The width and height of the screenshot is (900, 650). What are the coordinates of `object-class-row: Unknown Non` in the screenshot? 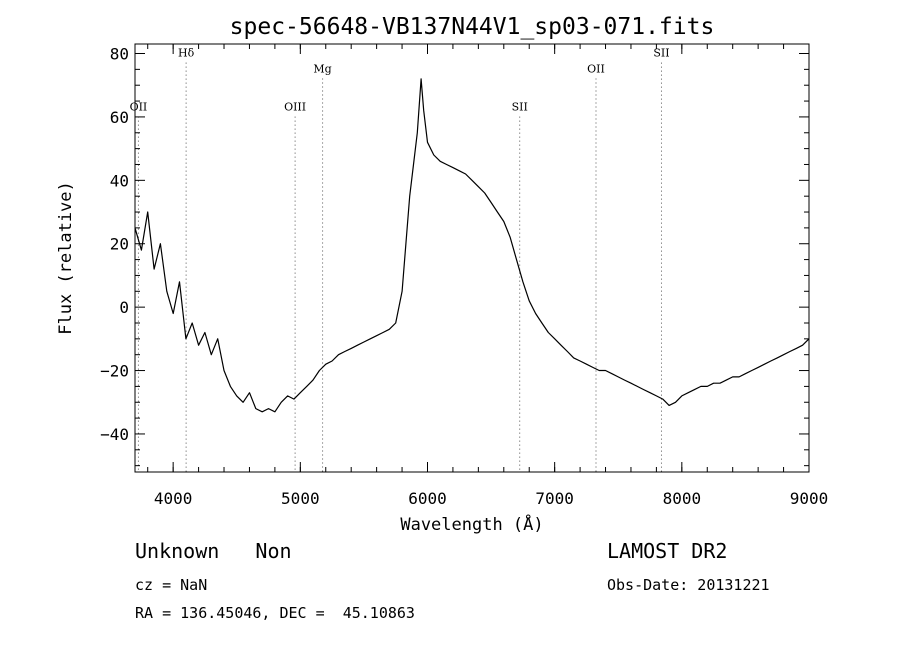 It's located at (213, 551).